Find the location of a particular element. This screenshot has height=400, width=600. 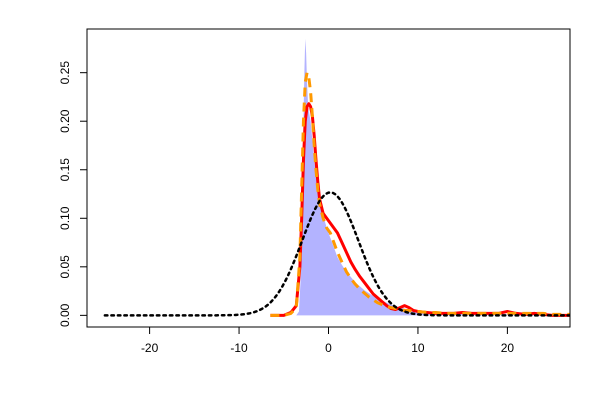

y-tick-label: 0.10 is located at coordinates (65, 218).